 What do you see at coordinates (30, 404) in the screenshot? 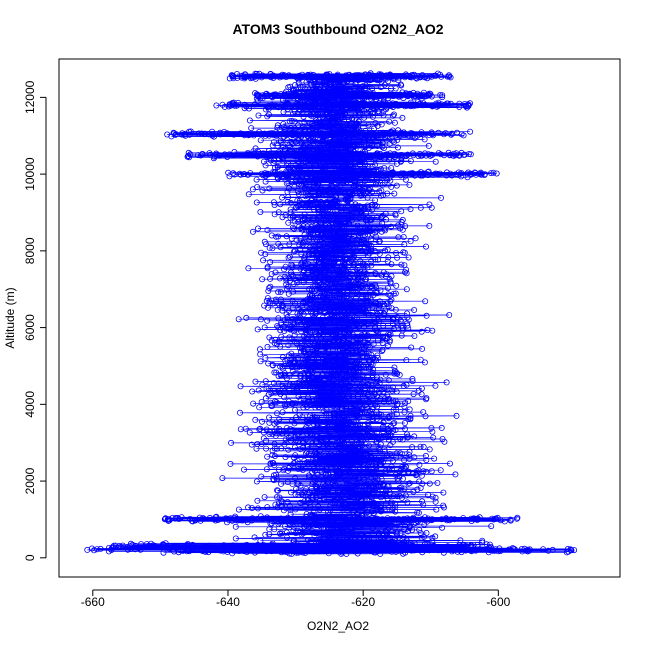
I see `y-tick-label: 4000` at bounding box center [30, 404].